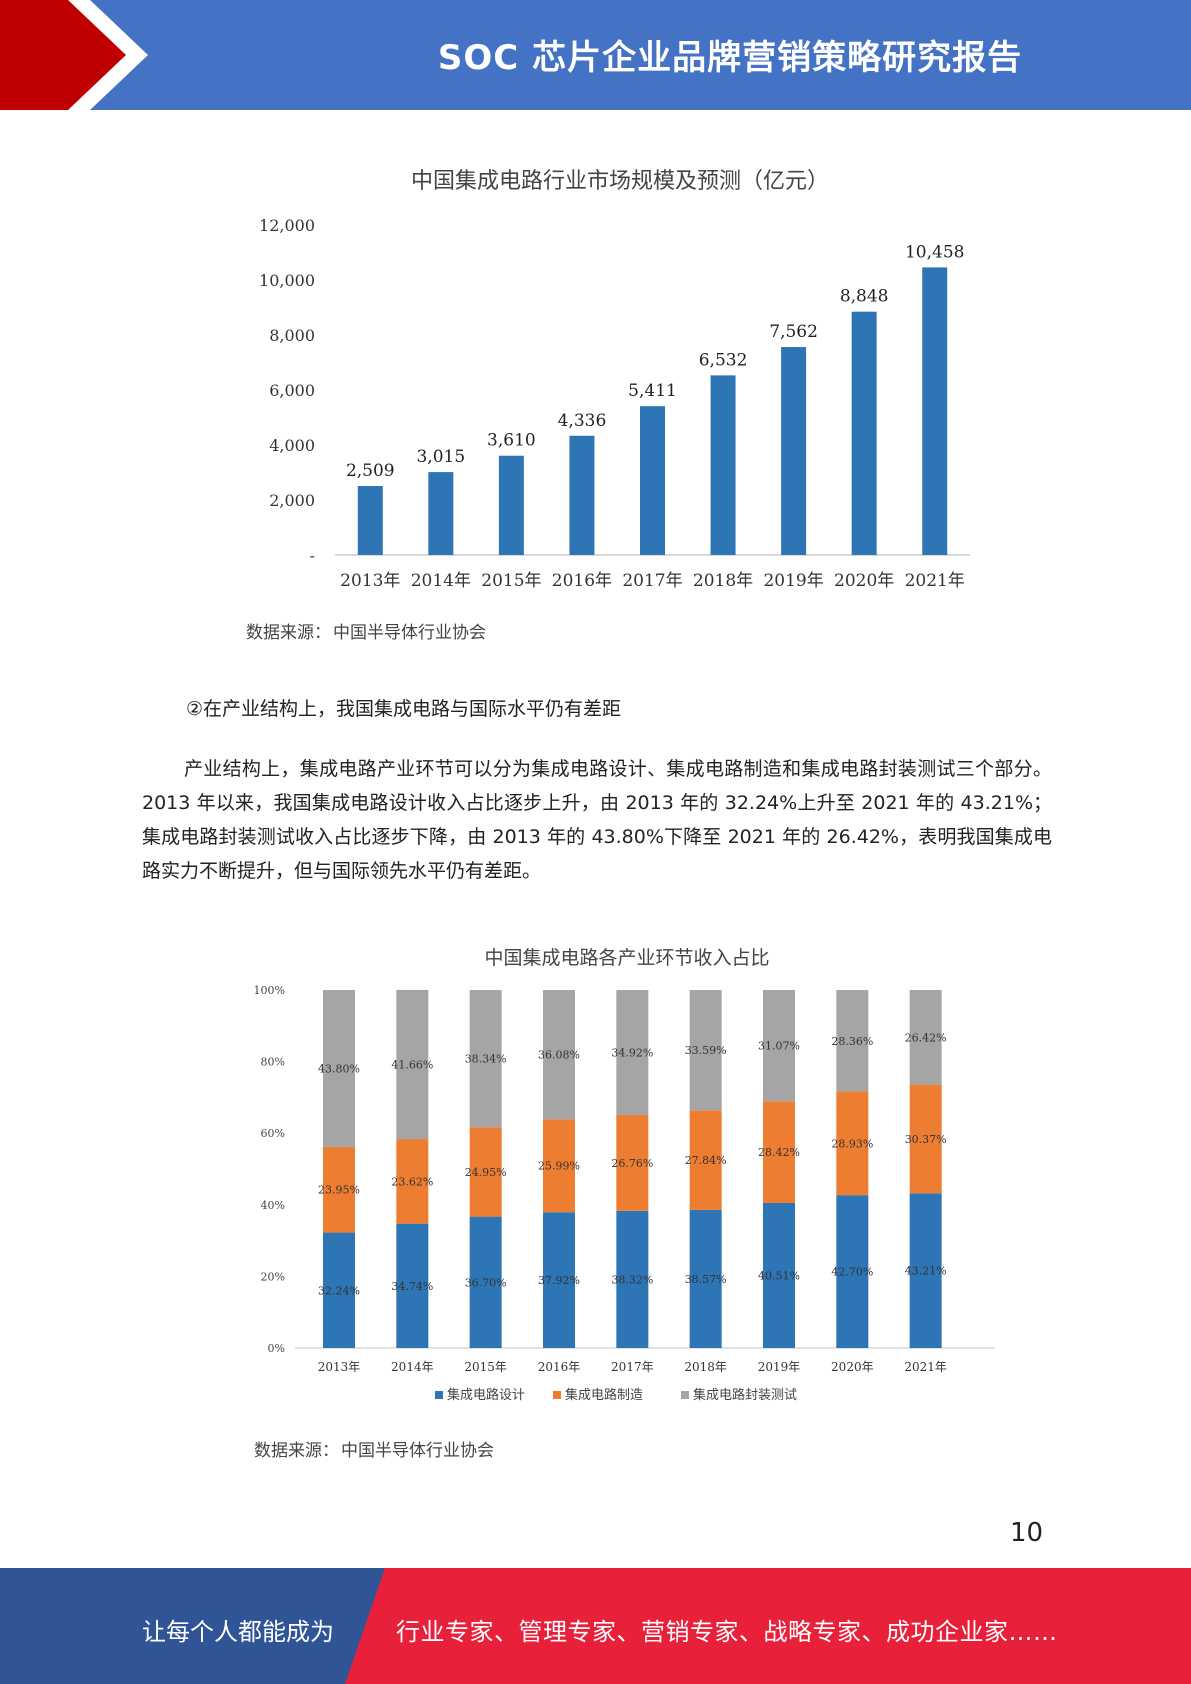 The width and height of the screenshot is (1191, 1684). I want to click on x-tick-label: 2020年, so click(864, 581).